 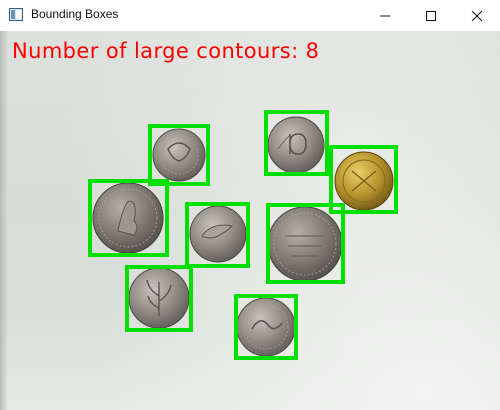 I want to click on maximize-icon, so click(x=431, y=15).